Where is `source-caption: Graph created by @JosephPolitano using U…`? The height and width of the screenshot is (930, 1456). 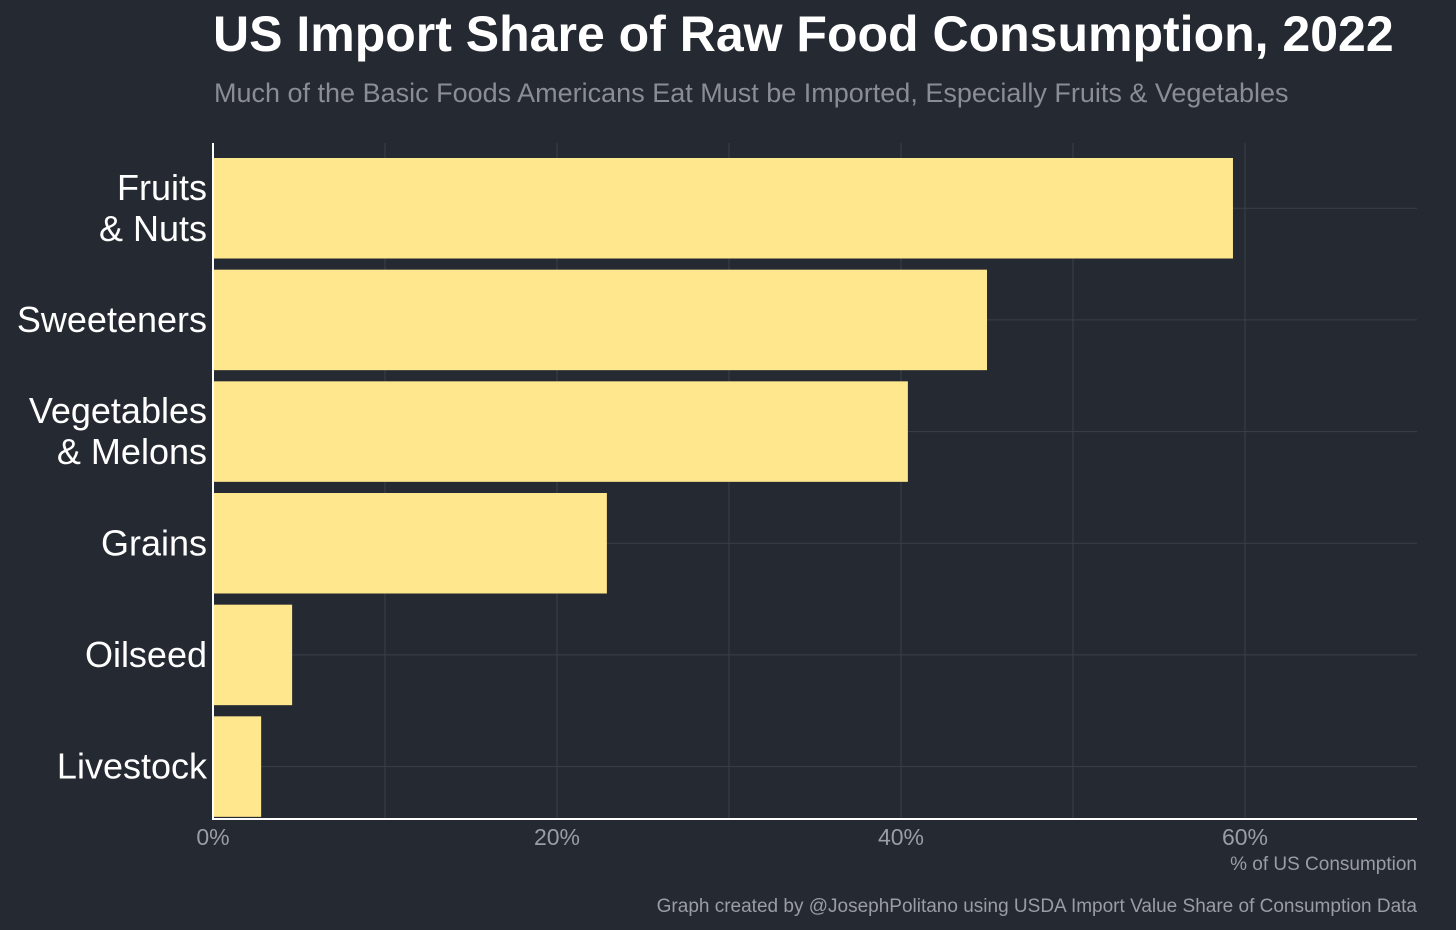 source-caption: Graph created by @JosephPolitano using U… is located at coordinates (1036, 906).